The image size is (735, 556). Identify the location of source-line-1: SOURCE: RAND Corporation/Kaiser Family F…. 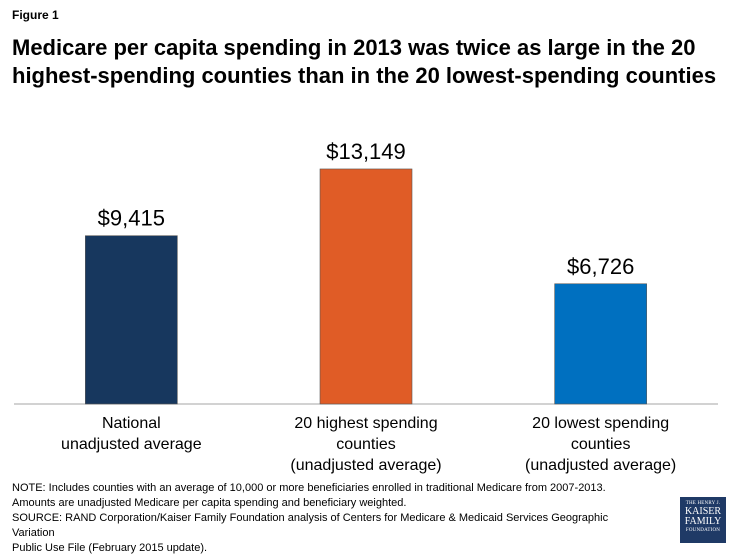
(310, 525).